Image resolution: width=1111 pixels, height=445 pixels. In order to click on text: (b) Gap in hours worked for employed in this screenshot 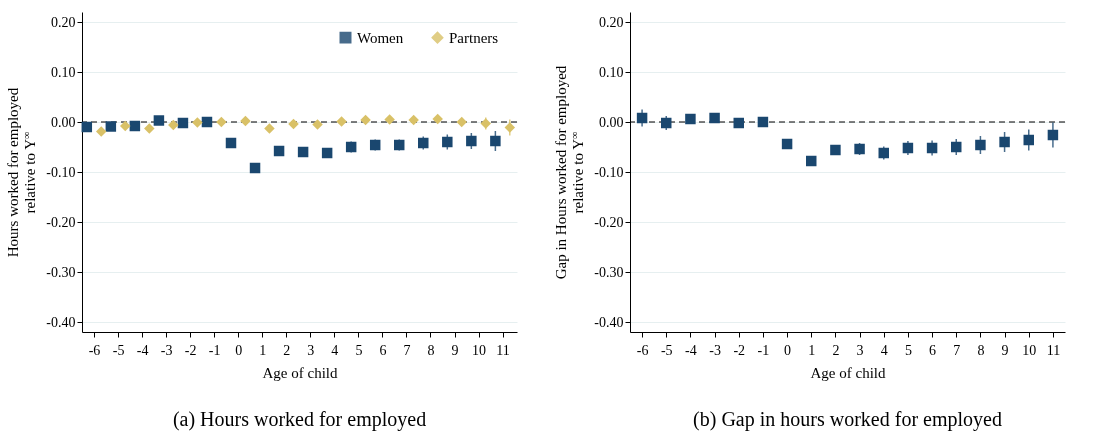, I will do `click(847, 419)`.